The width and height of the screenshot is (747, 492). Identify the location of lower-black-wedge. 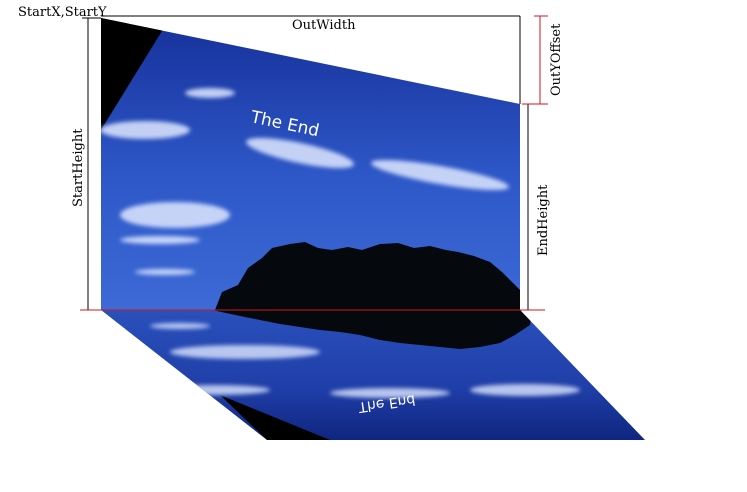
(275, 417).